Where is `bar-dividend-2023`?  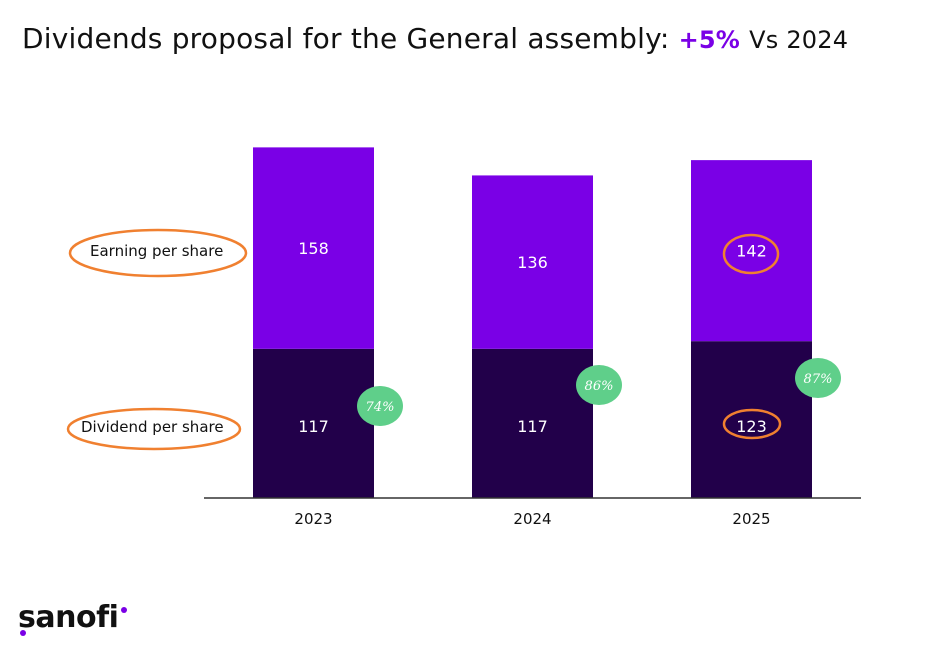
bar-dividend-2023 is located at coordinates (313, 423).